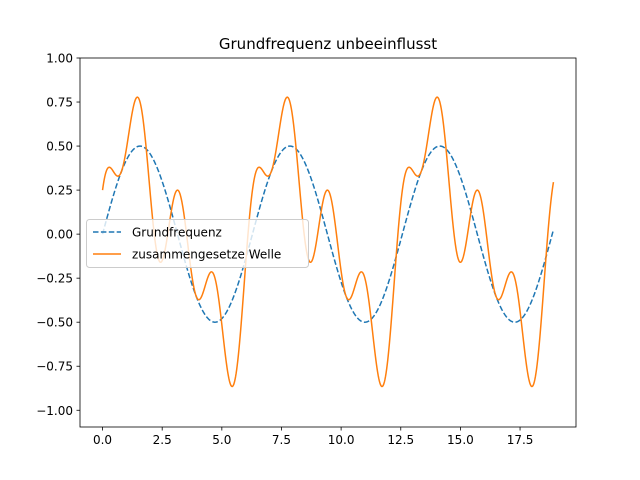 The width and height of the screenshot is (640, 480). I want to click on x-tick-label: 0.0, so click(102, 440).